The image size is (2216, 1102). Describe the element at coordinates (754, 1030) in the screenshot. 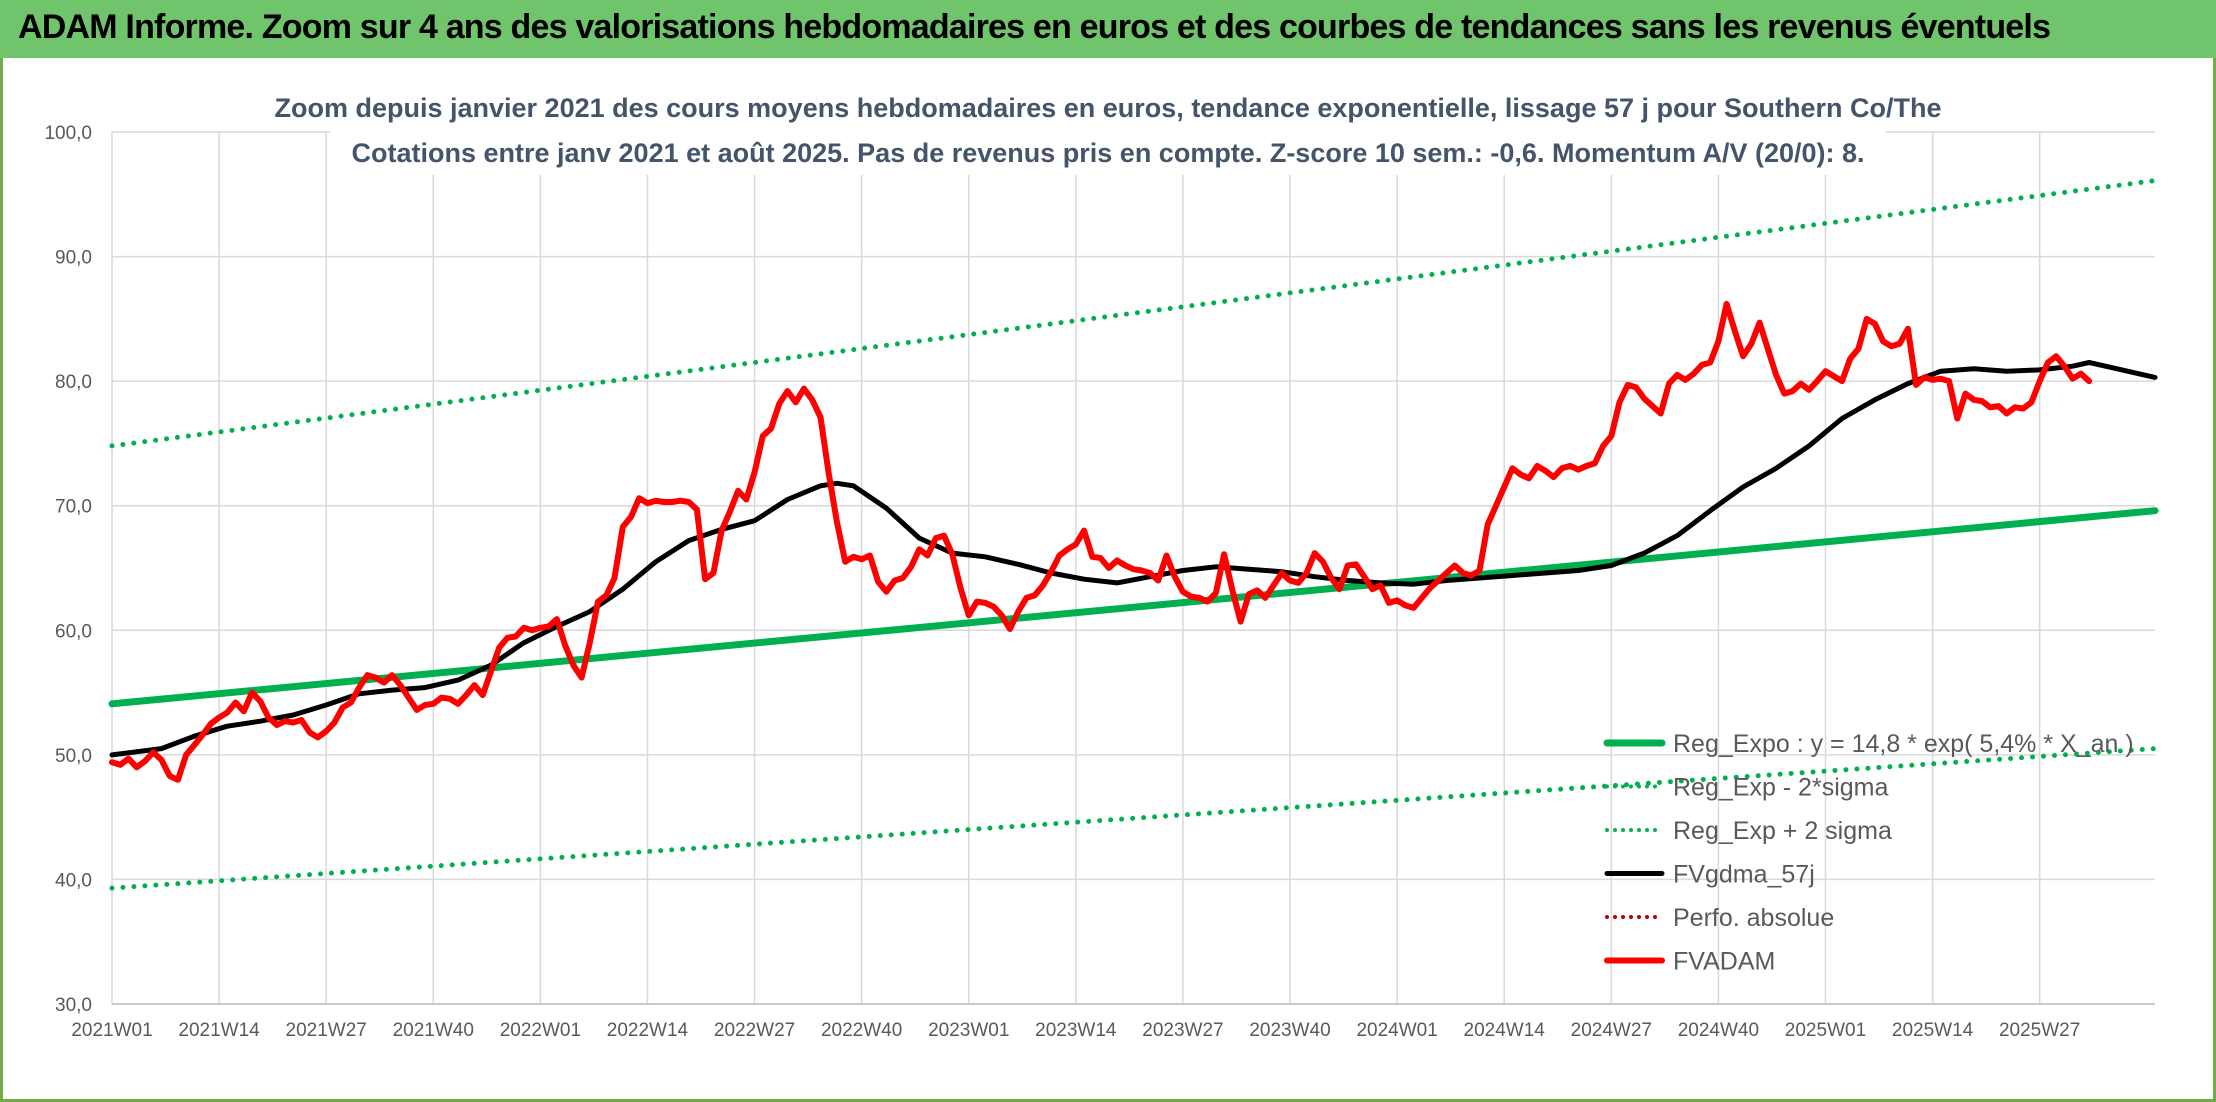

I see `x-tick-label: 2022W27` at that location.